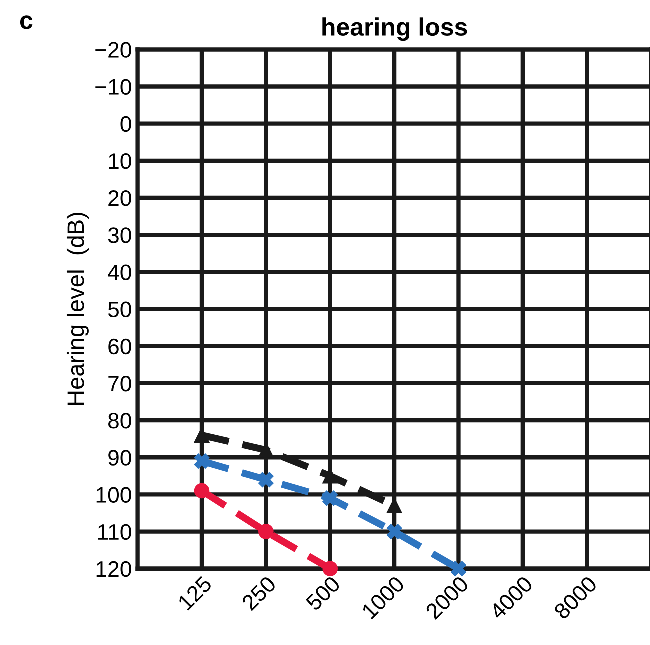 This screenshot has height=645, width=650. Describe the element at coordinates (126, 124) in the screenshot. I see `y-tick-label: 0` at that location.